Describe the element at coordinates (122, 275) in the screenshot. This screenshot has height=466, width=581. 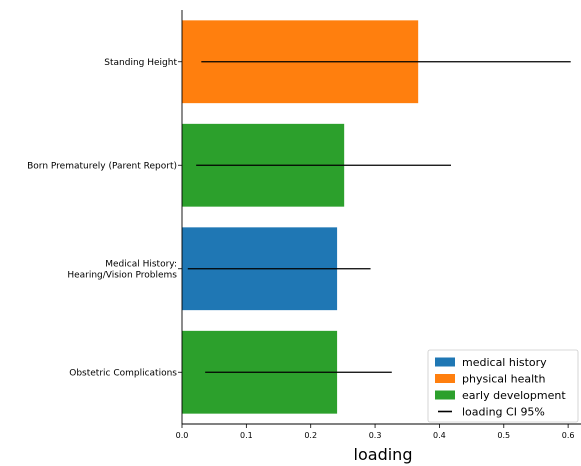
I see `category-label: Hearing/Vision Problems` at that location.